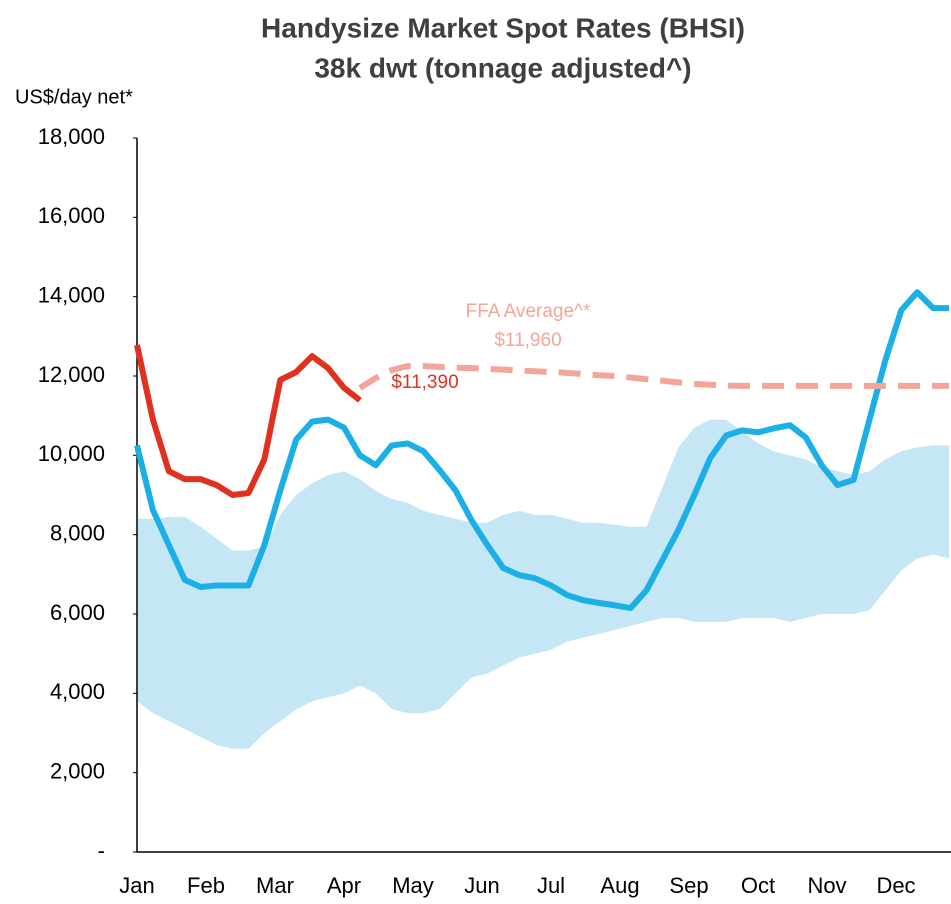 The width and height of the screenshot is (951, 904). What do you see at coordinates (826, 885) in the screenshot?
I see `x-tick-label: Nov` at bounding box center [826, 885].